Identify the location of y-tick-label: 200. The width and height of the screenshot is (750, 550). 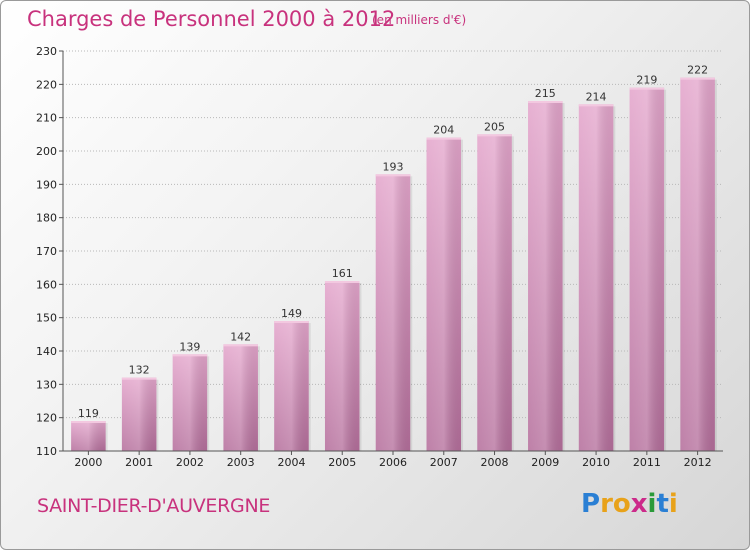
(46, 151).